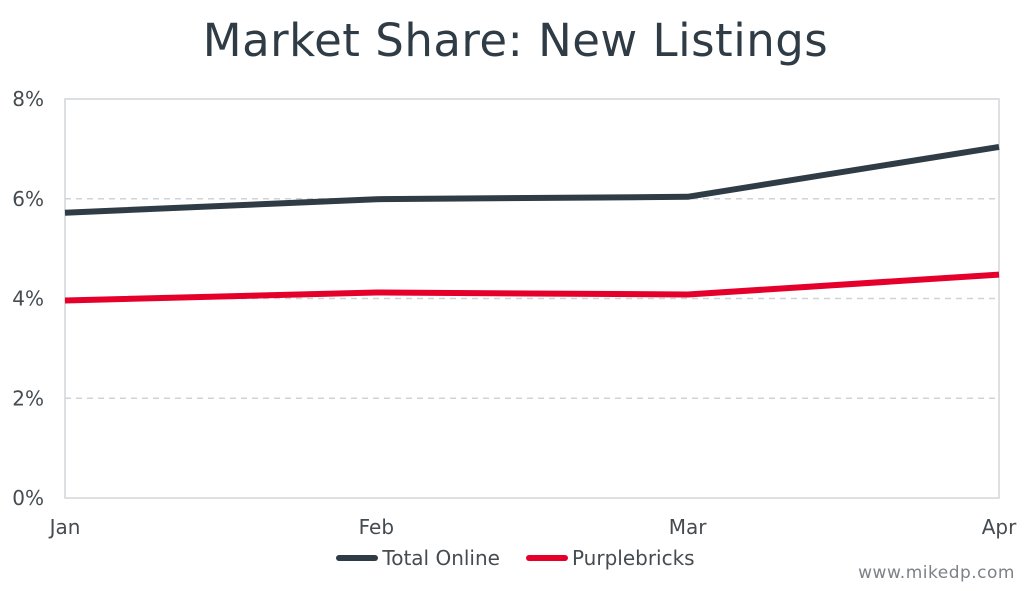 The height and width of the screenshot is (591, 1031). I want to click on legend: Total Online Purplebricks, so click(515, 558).